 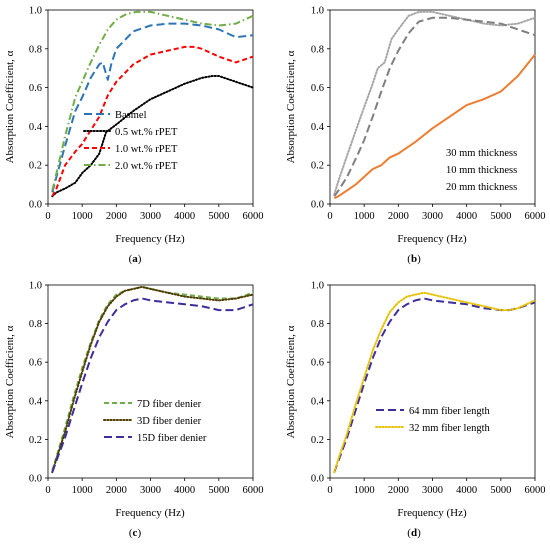 What do you see at coordinates (10, 381) in the screenshot?
I see `ylabel-c: Absorption Coefficient, α` at bounding box center [10, 381].